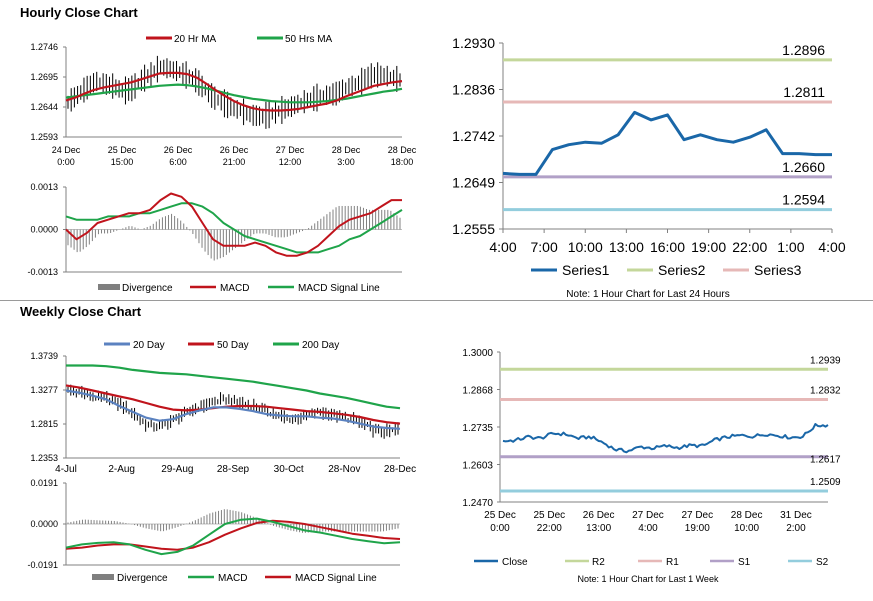  Describe the element at coordinates (339, 288) in the screenshot. I see `legend-label-macd-signal: MACD Signal Line` at that location.